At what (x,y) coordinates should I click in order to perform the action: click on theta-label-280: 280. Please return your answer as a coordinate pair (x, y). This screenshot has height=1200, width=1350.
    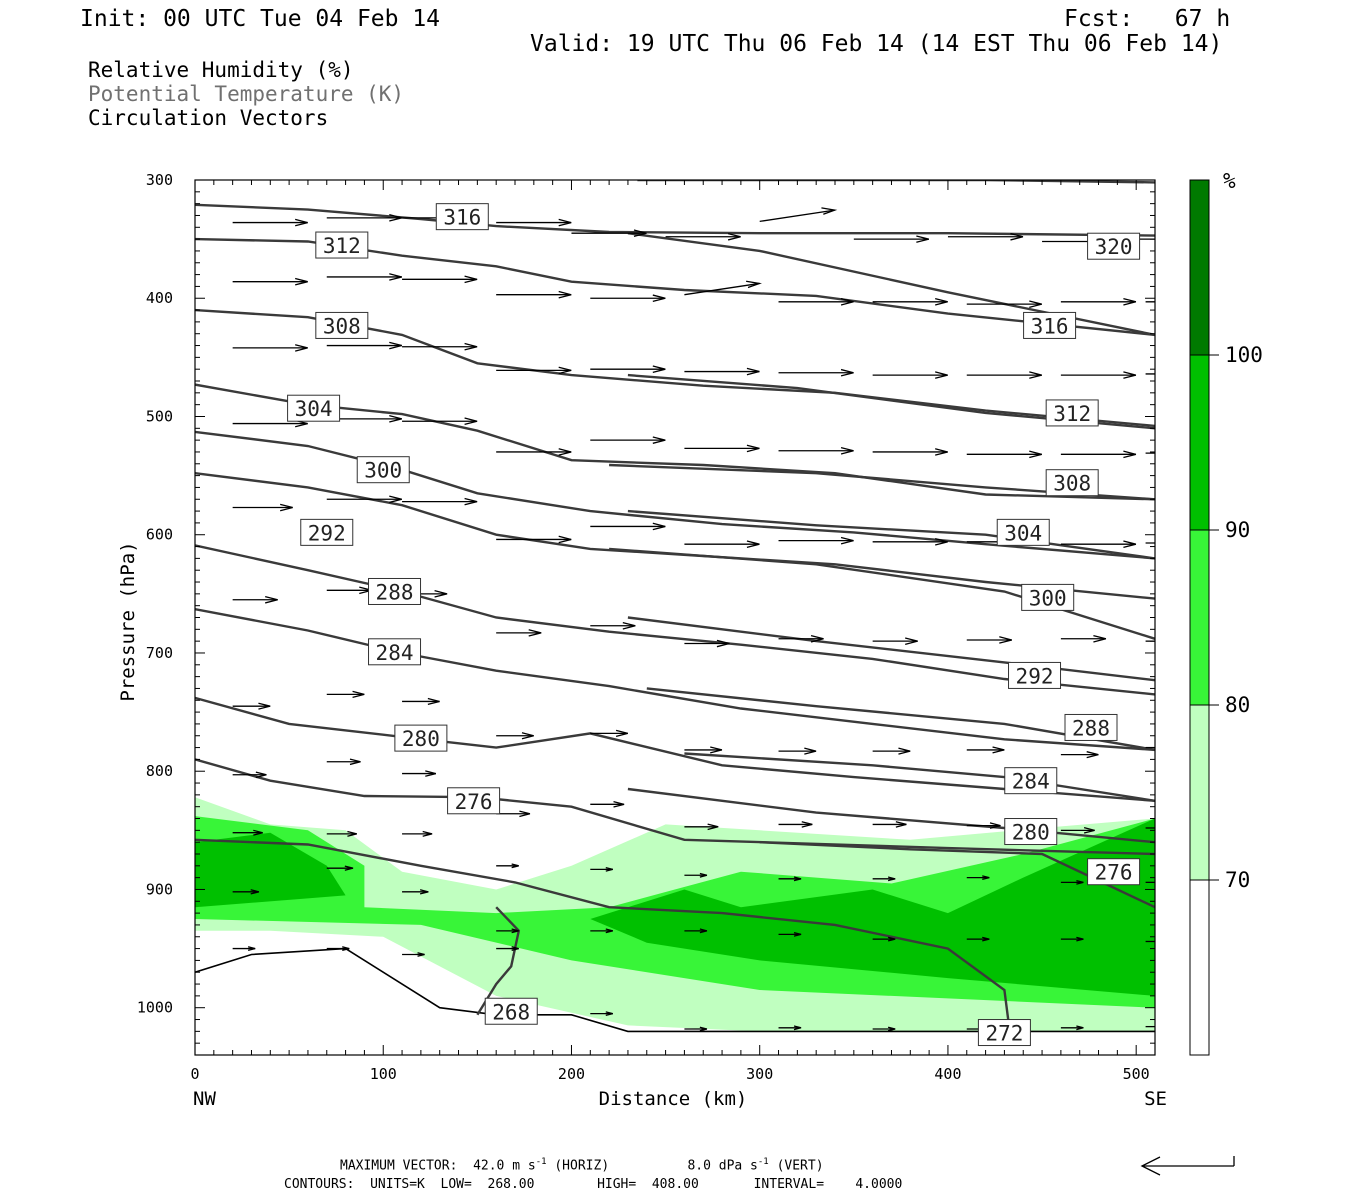
    Looking at the image, I should click on (421, 738).